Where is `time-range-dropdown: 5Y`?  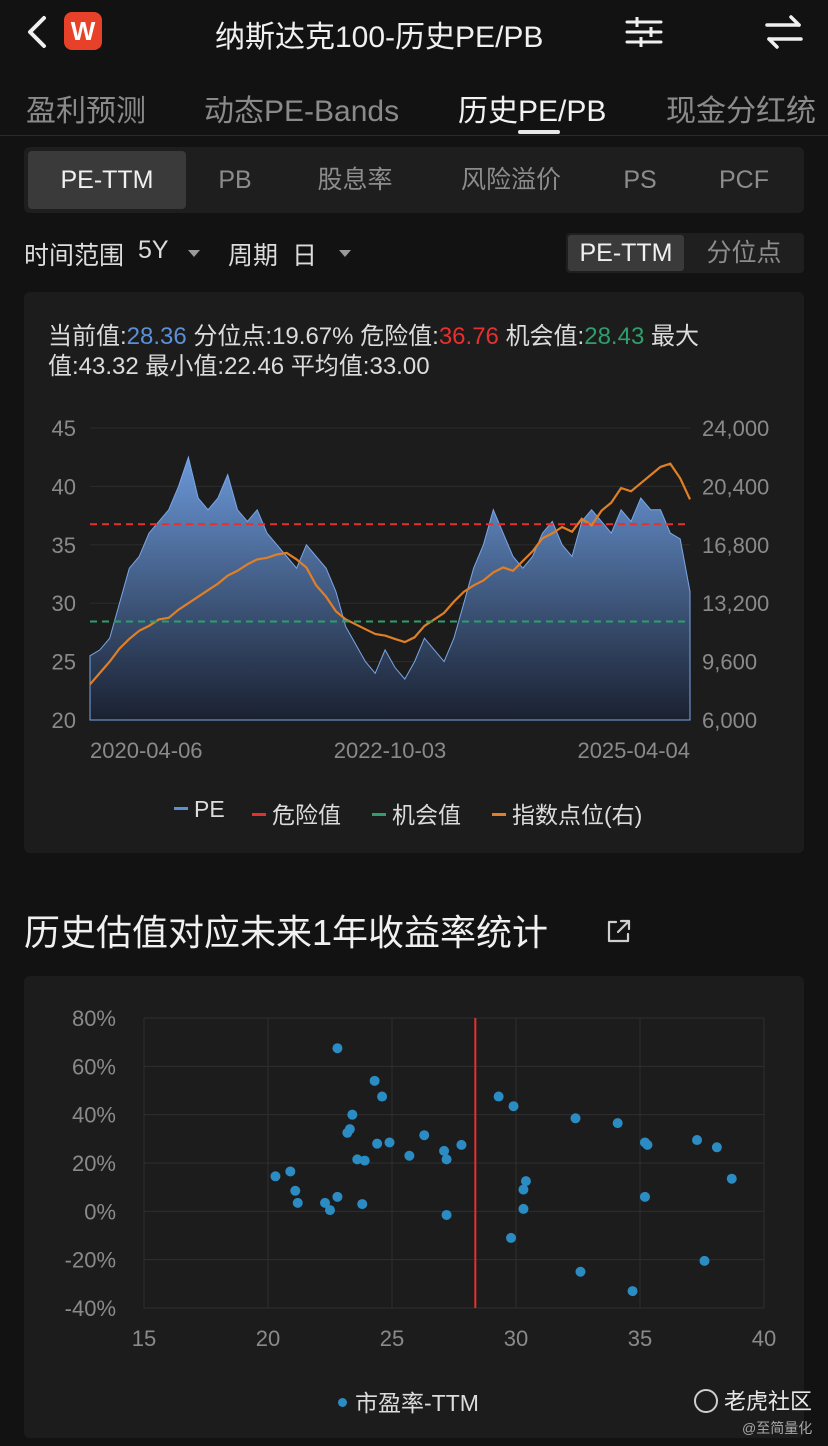
time-range-dropdown: 5Y is located at coordinates (153, 250).